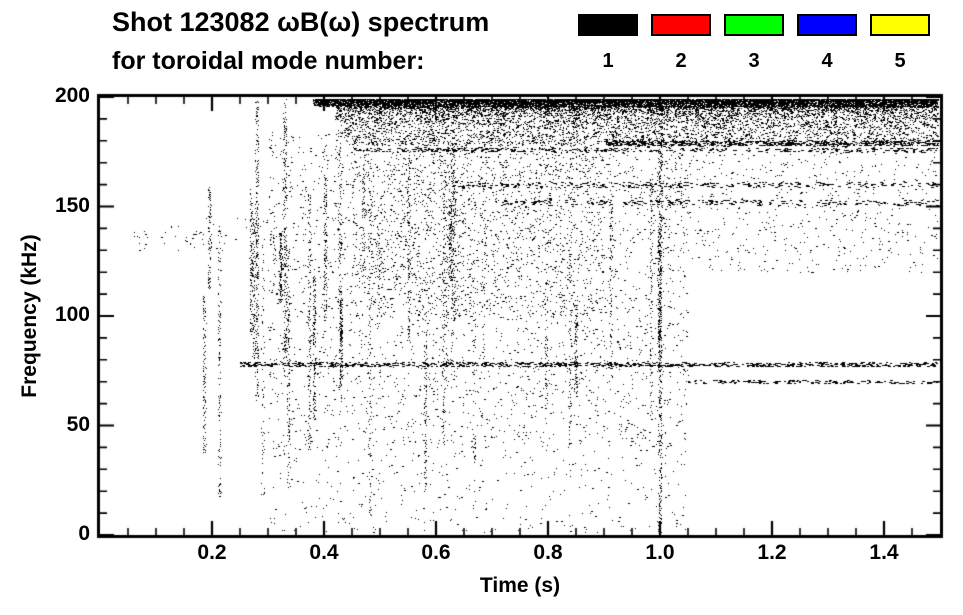  Describe the element at coordinates (548, 552) in the screenshot. I see `x-tick-label: 0.8` at that location.